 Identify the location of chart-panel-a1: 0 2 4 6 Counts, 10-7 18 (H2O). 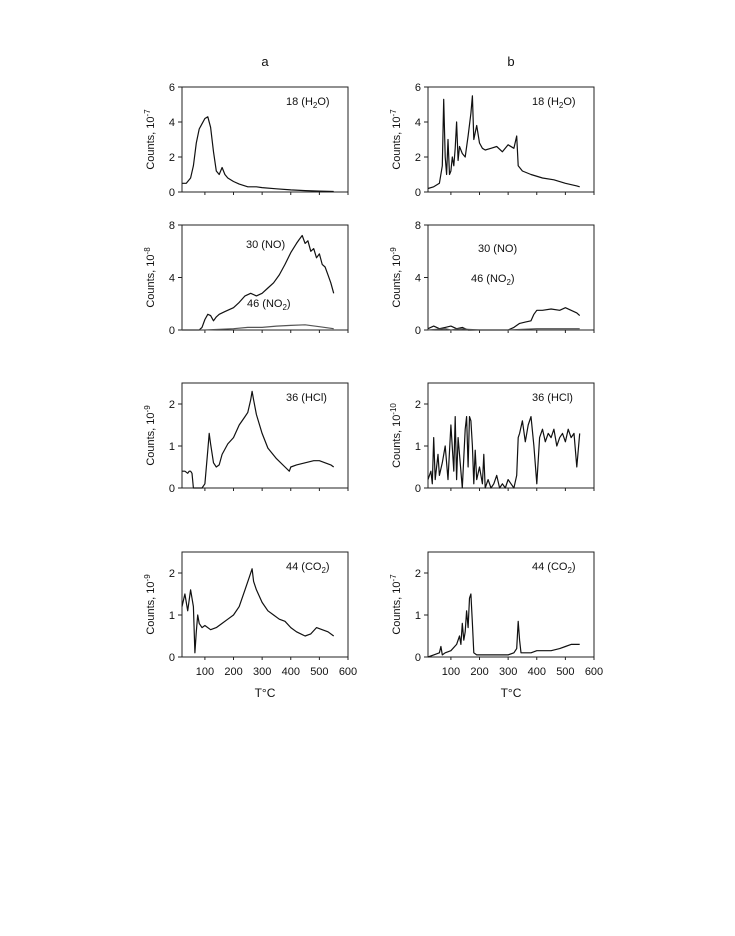
(246, 140).